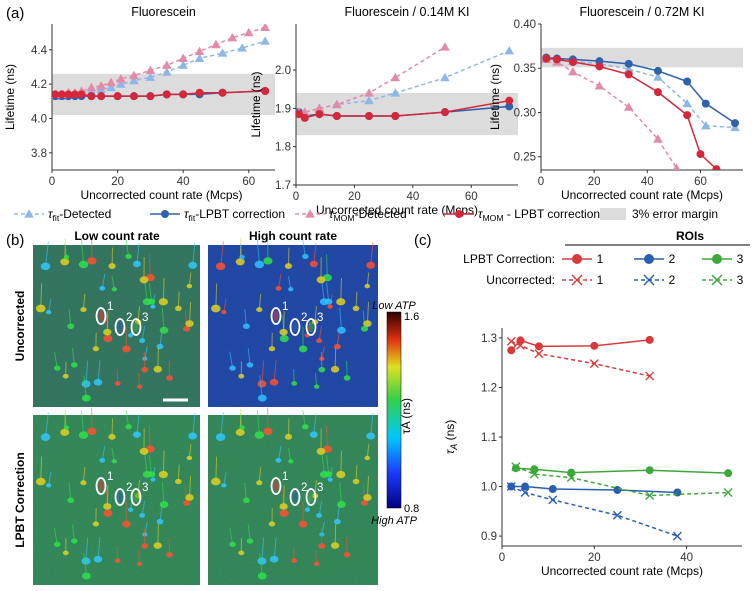 The width and height of the screenshot is (756, 591). What do you see at coordinates (15, 240) in the screenshot?
I see `panel-label-b: (b)` at bounding box center [15, 240].